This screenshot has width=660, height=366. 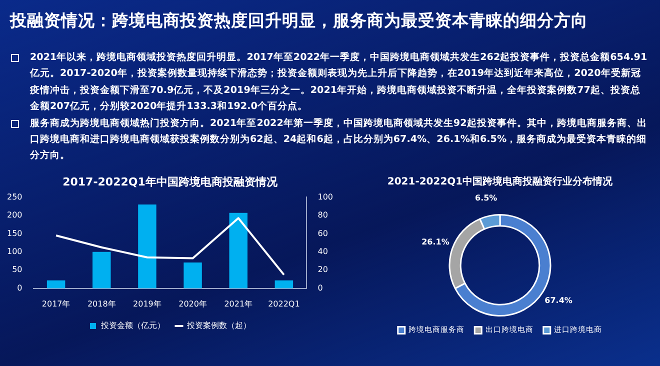 I want to click on x-tick-label: 2019年, so click(x=147, y=303).